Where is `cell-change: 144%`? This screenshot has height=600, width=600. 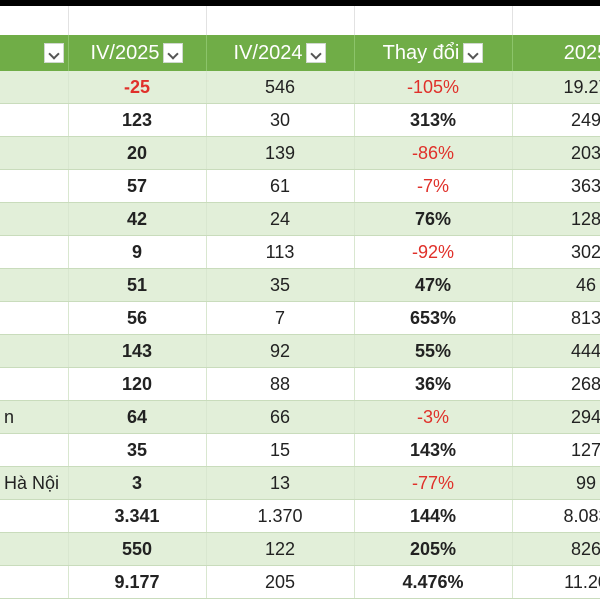 cell-change: 144% is located at coordinates (433, 516).